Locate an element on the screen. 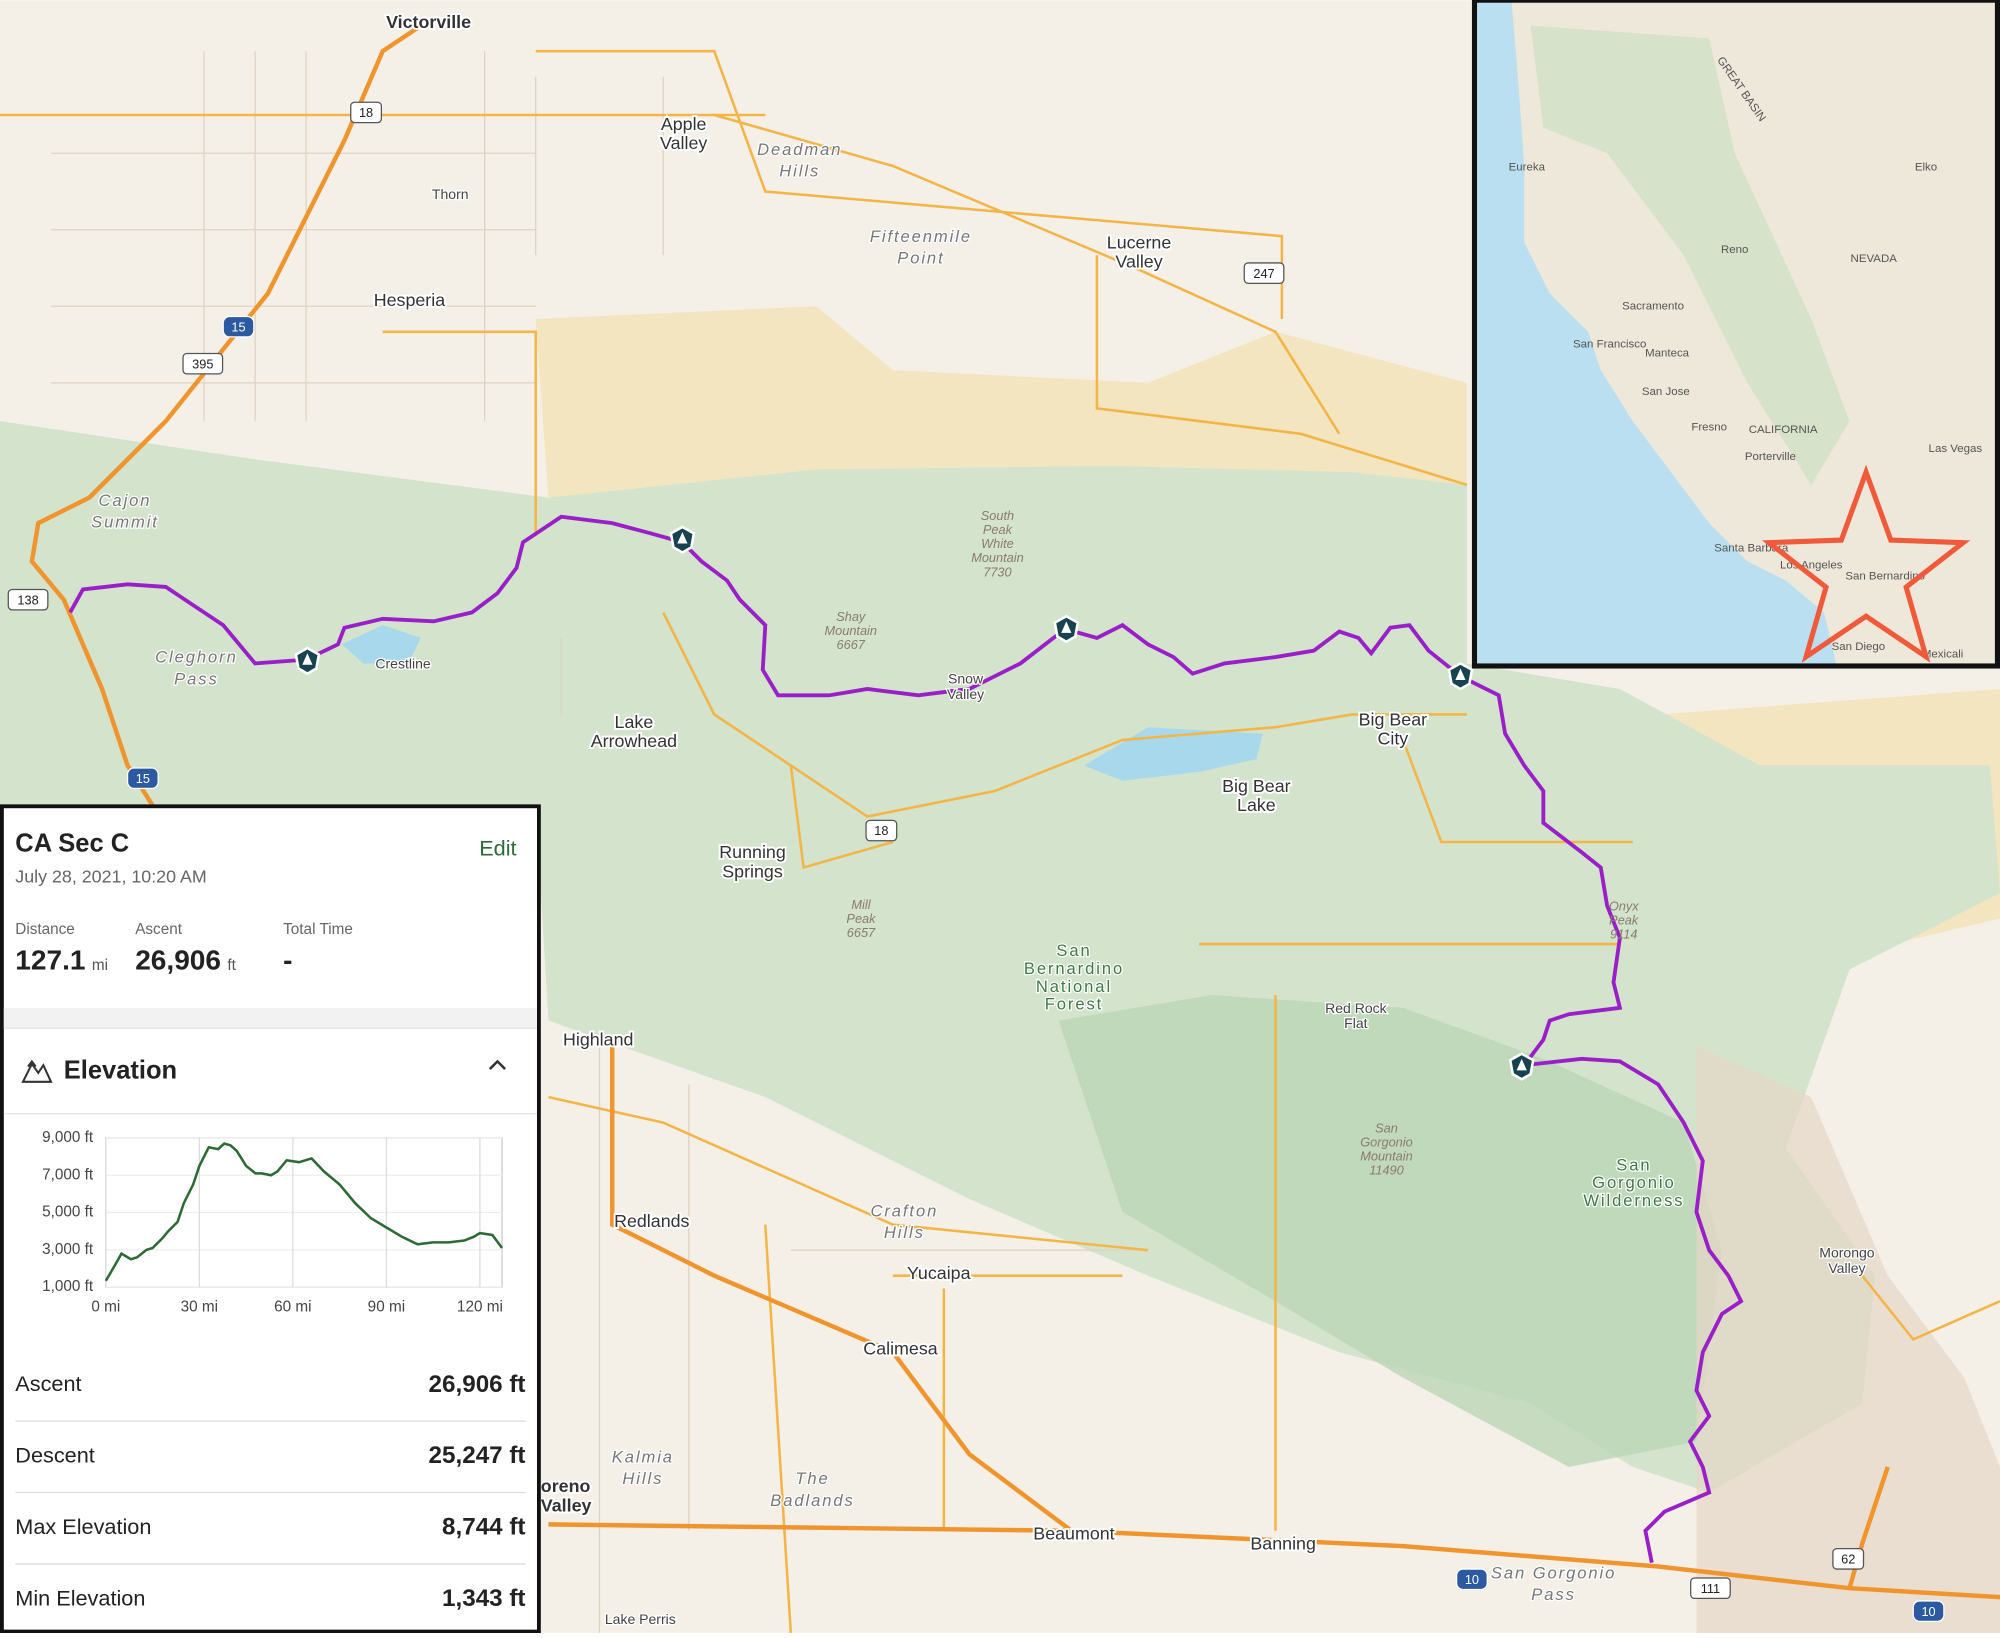  place-label: Cajon is located at coordinates (125, 500).